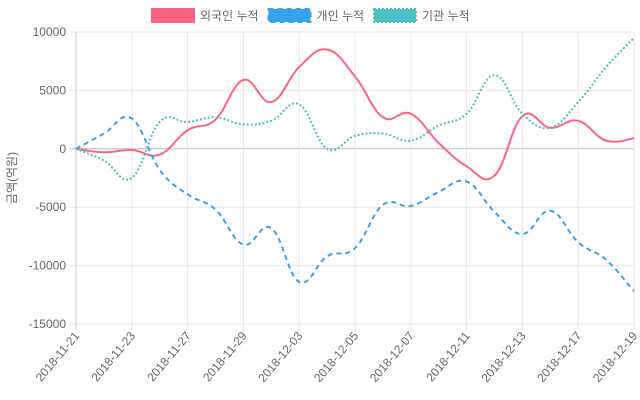 Image resolution: width=640 pixels, height=400 pixels. Describe the element at coordinates (58, 357) in the screenshot. I see `x-tick-label: 2018-11-21` at that location.